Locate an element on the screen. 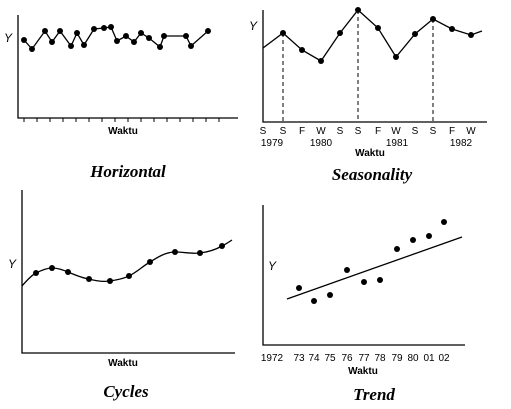 This screenshot has height=409, width=511. panel-title: Seasonality is located at coordinates (372, 174).